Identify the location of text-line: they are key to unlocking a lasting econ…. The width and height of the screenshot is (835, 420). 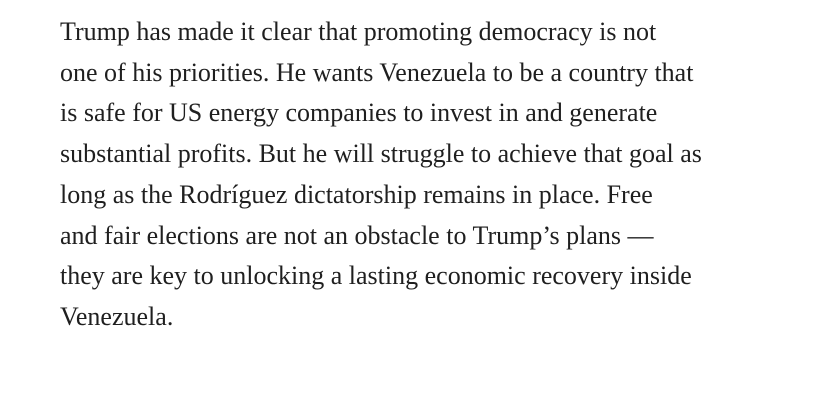
(376, 276).